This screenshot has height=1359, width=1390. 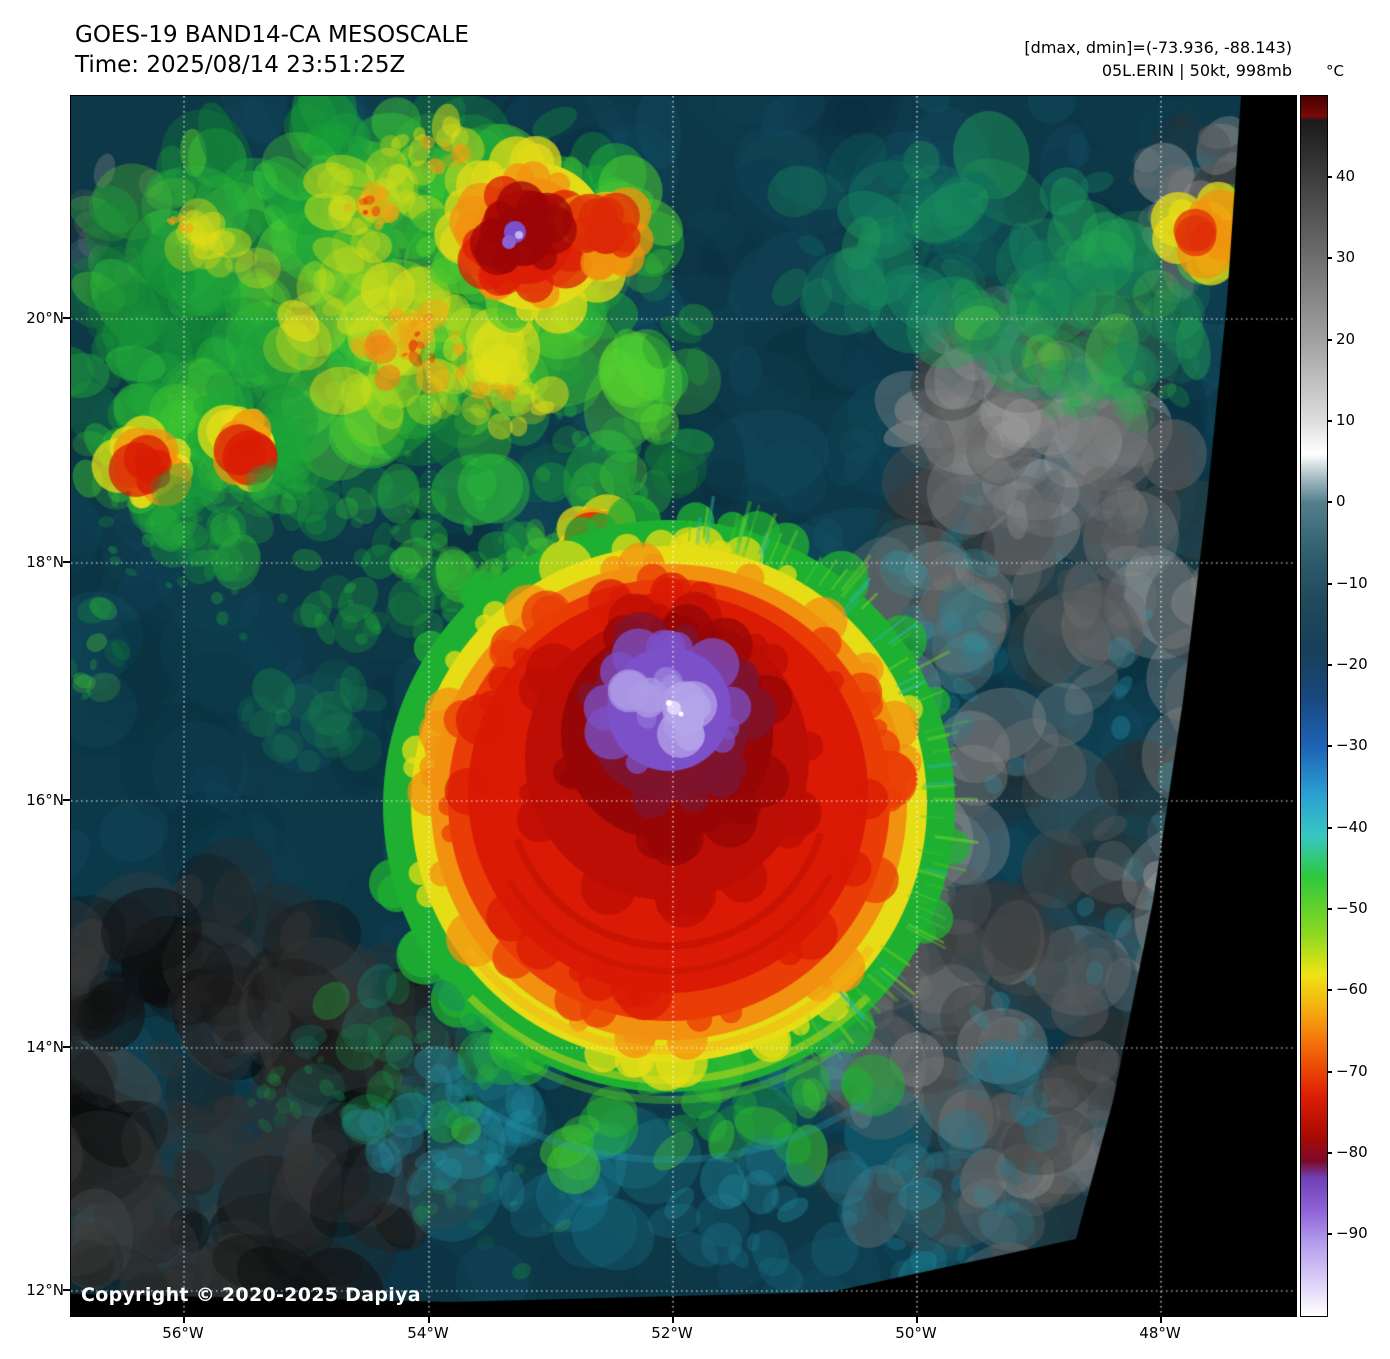 What do you see at coordinates (1158, 47) in the screenshot?
I see `dmax-dmin-readout: [dmax, dmin]=(-73.936, -88.143)` at bounding box center [1158, 47].